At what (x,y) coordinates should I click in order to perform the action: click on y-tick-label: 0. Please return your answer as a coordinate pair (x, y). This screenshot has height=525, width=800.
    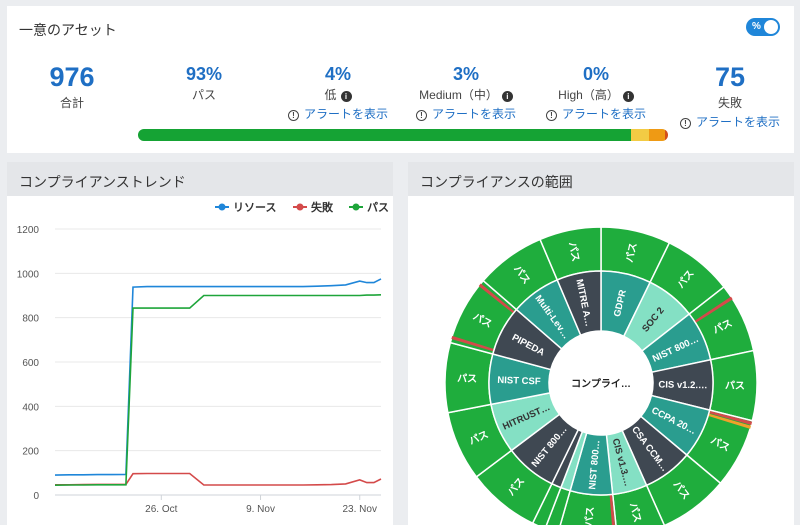
    Looking at the image, I should click on (36, 496).